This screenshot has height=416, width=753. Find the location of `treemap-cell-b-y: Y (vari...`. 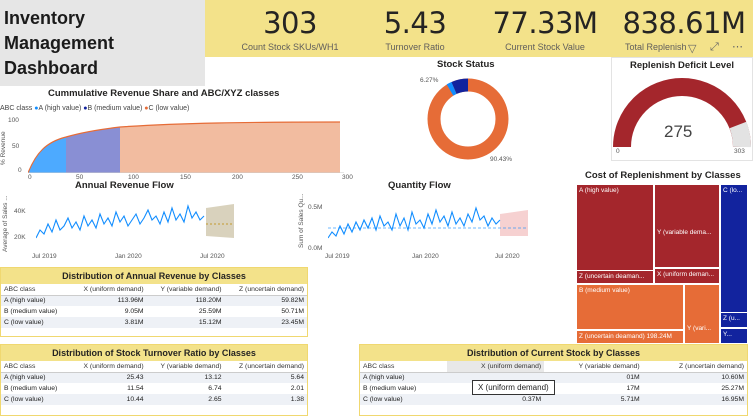

treemap-cell-b-y: Y (vari... is located at coordinates (702, 314).